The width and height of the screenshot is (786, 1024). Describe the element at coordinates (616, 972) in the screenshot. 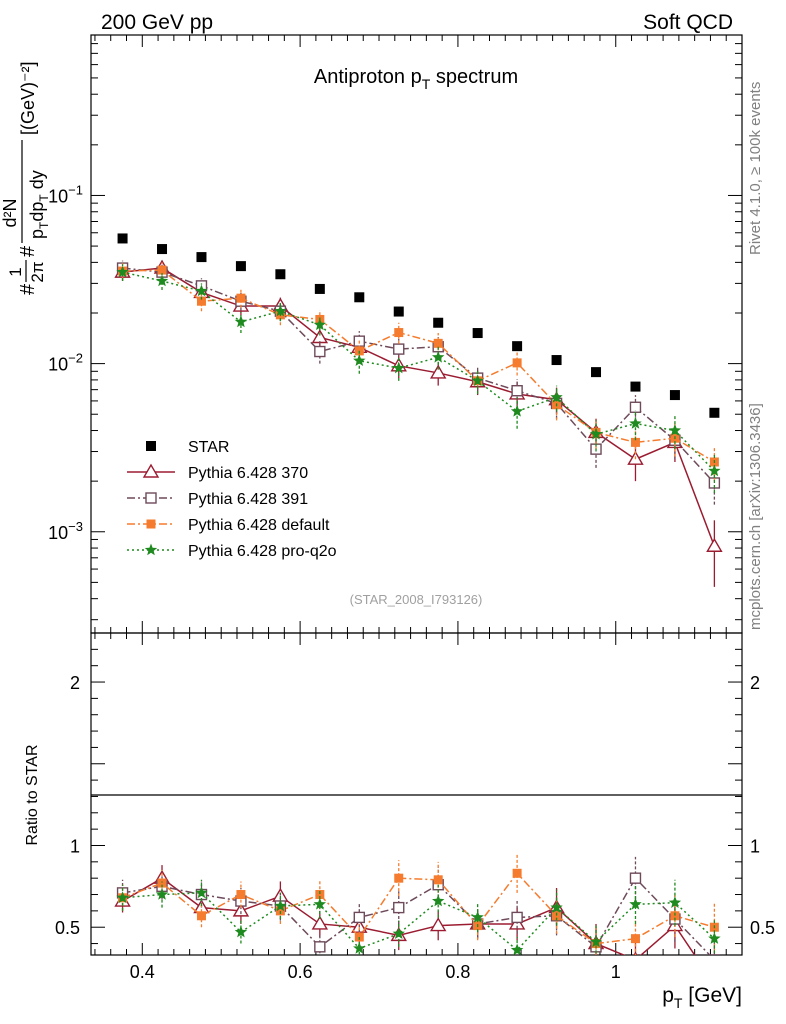

I see `x-tick-label: 1` at that location.